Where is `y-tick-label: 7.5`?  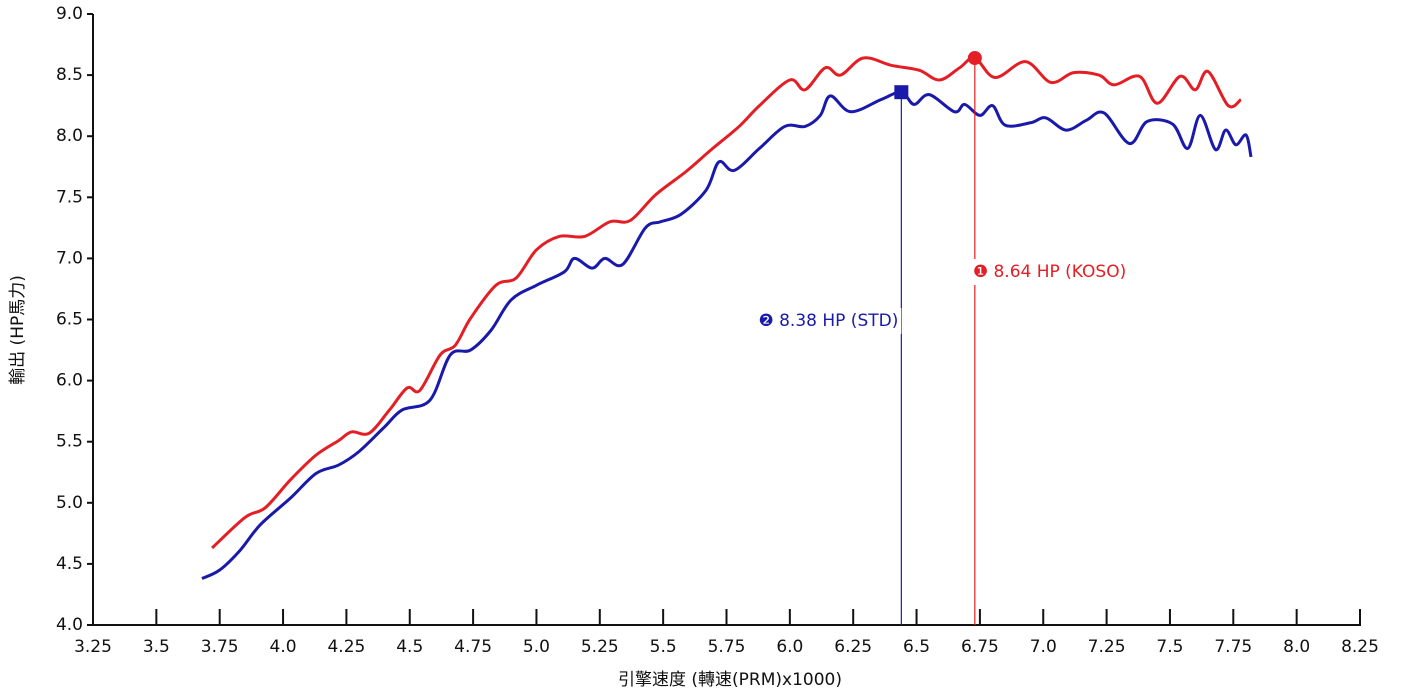
y-tick-label: 7.5 is located at coordinates (69, 197).